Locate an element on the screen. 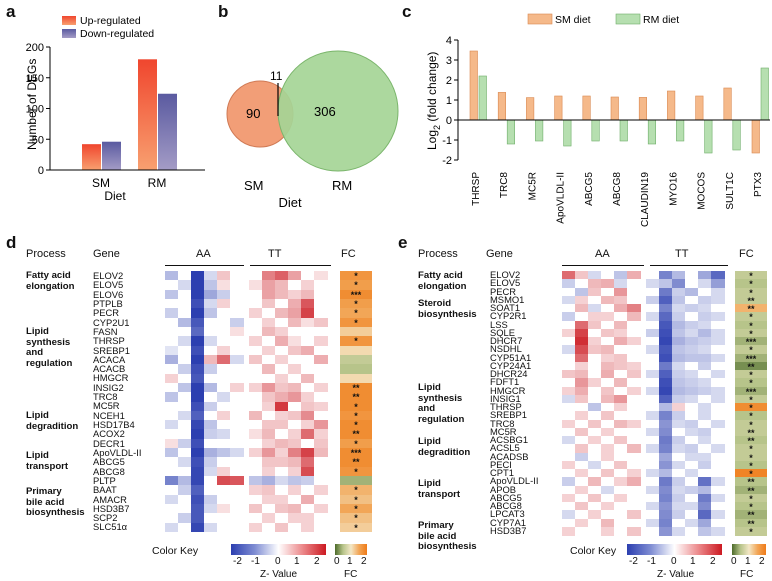 The width and height of the screenshot is (772, 581). e-gene-header: Gene is located at coordinates (499, 254).